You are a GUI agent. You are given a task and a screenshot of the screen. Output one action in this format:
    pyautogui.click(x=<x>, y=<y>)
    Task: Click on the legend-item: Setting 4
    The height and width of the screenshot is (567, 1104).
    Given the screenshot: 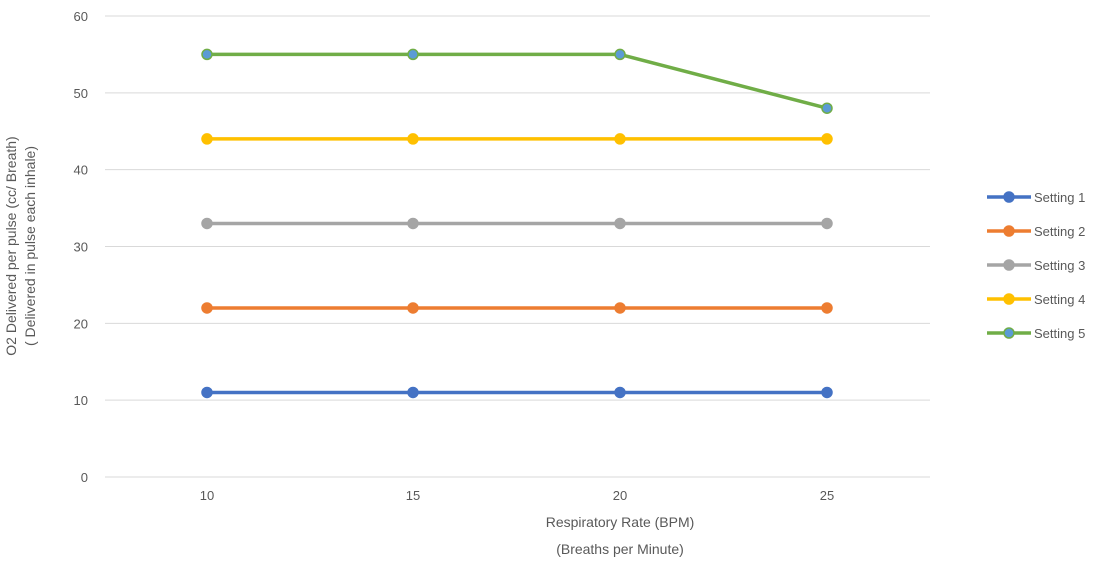 What is the action you would take?
    pyautogui.click(x=1036, y=299)
    